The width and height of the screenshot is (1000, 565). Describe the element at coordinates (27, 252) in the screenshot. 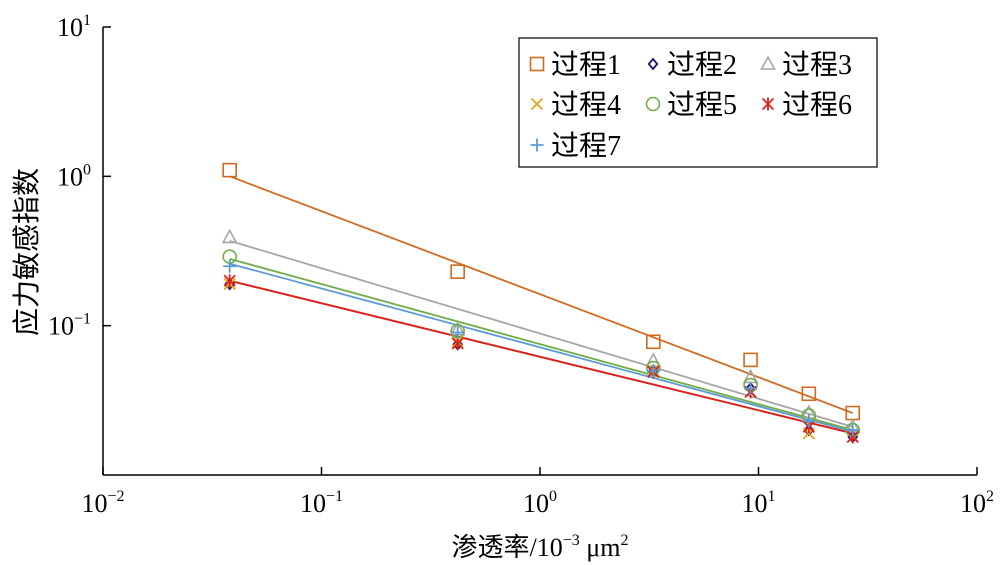

I see `y-axis-label: 应力敏感指数` at that location.